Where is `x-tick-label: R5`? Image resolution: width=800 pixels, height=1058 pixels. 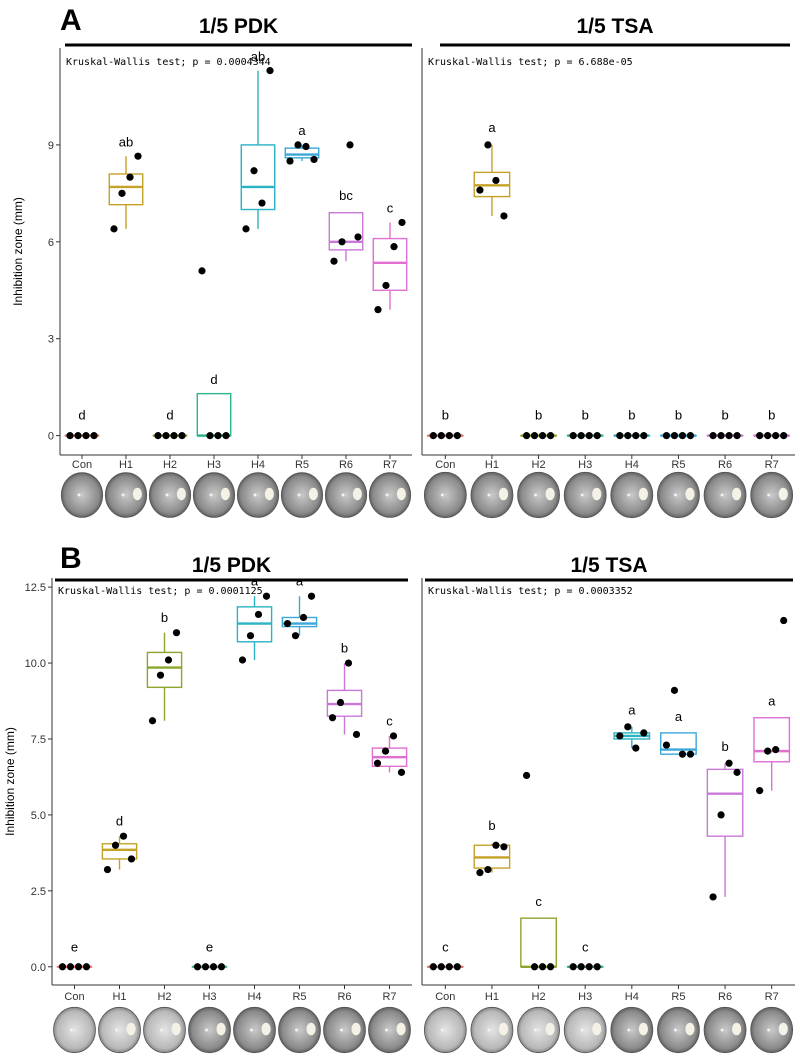 x-tick-label: R5 is located at coordinates (678, 997).